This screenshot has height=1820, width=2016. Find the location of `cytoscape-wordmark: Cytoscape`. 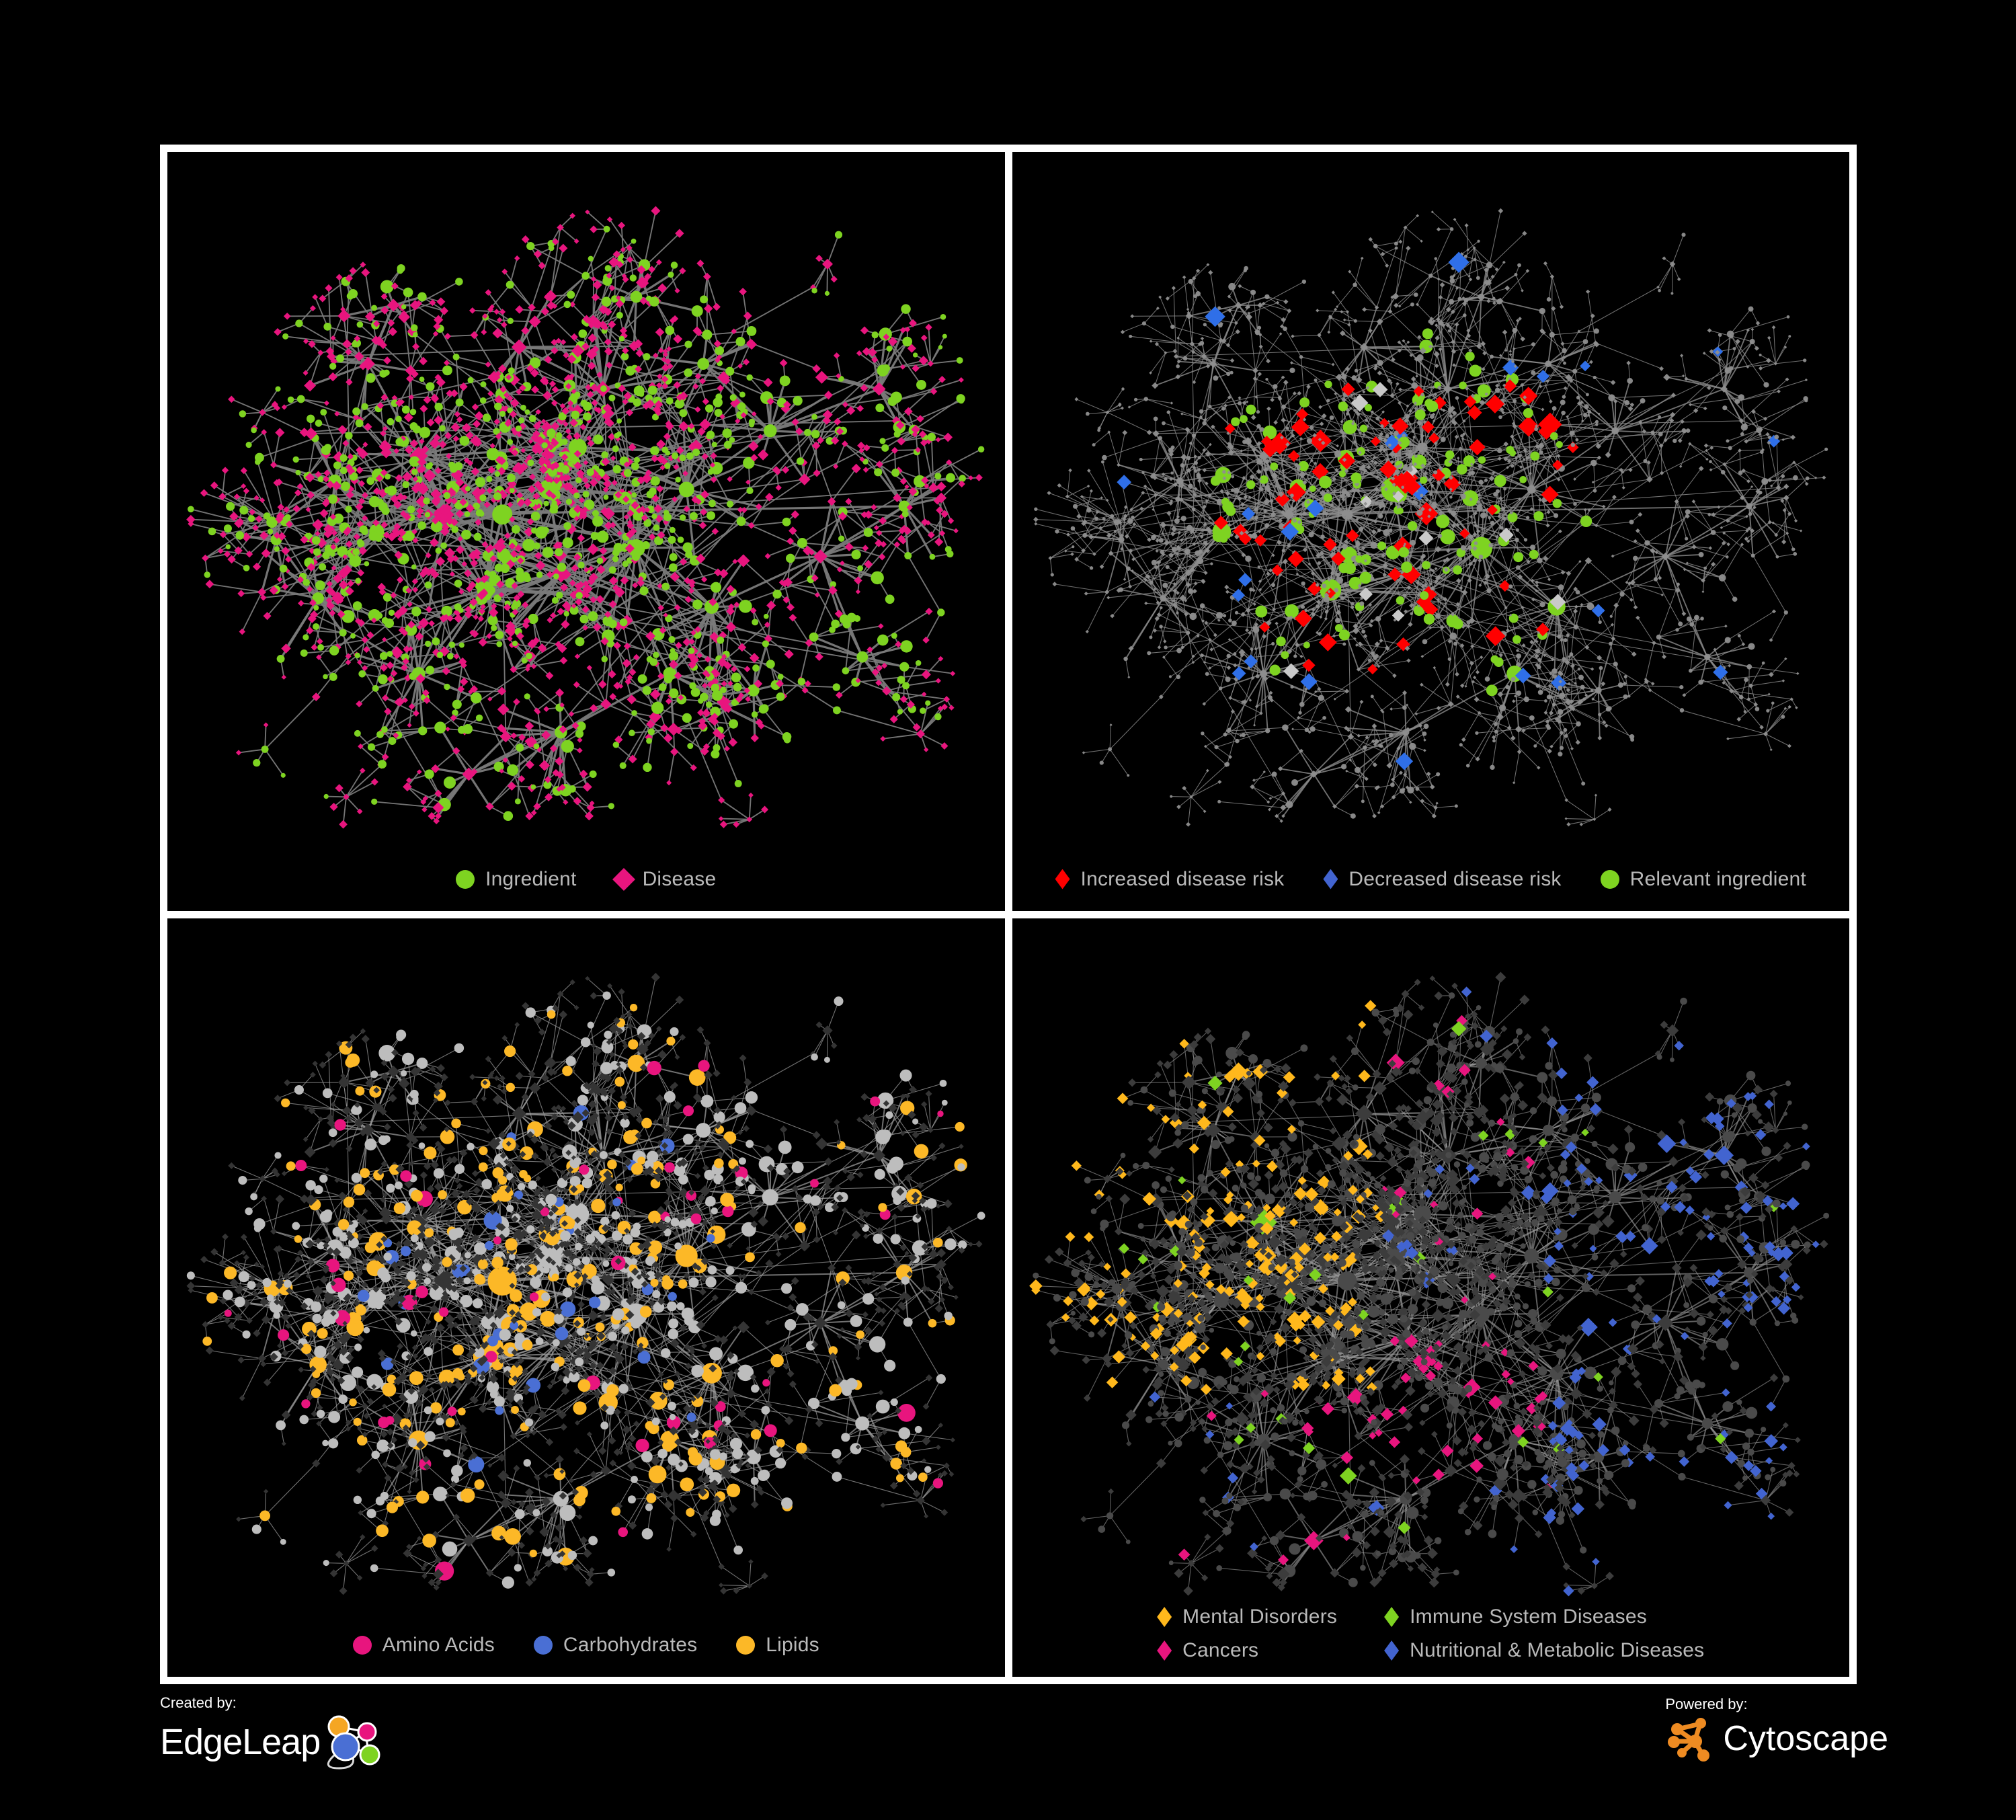

cytoscape-wordmark: Cytoscape is located at coordinates (1805, 1738).